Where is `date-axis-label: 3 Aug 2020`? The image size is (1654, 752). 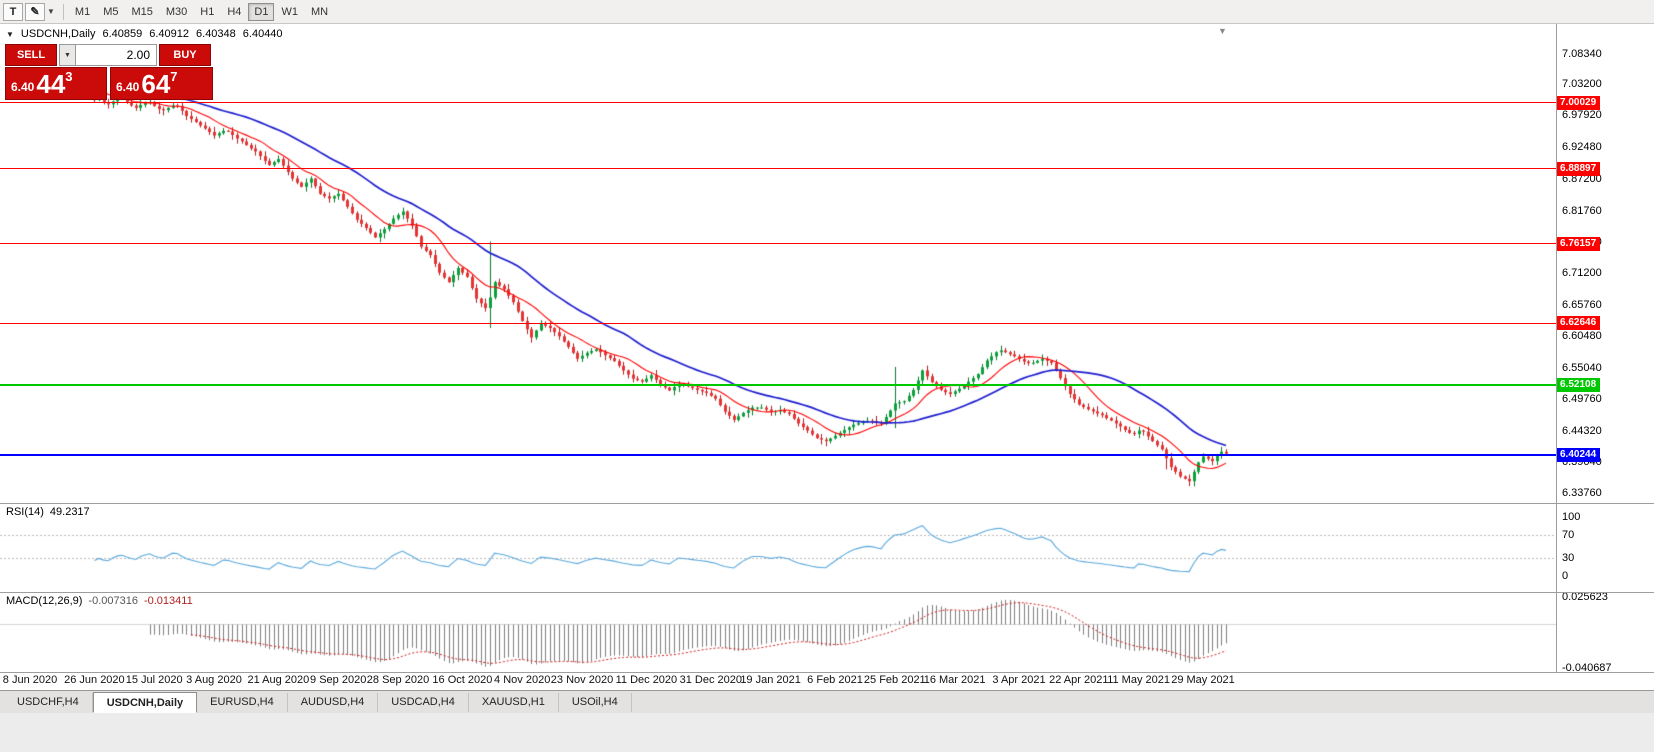
date-axis-label: 3 Aug 2020 is located at coordinates (214, 680).